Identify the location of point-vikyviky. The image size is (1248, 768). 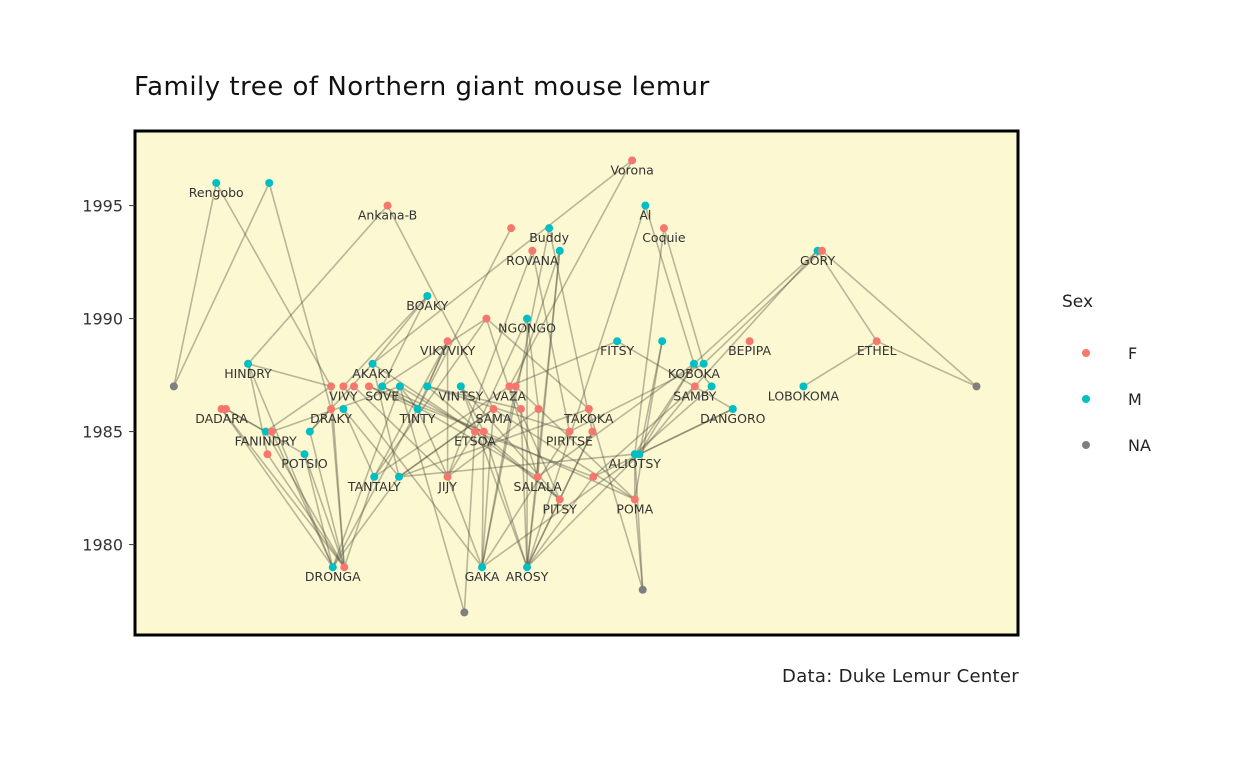
(447, 341).